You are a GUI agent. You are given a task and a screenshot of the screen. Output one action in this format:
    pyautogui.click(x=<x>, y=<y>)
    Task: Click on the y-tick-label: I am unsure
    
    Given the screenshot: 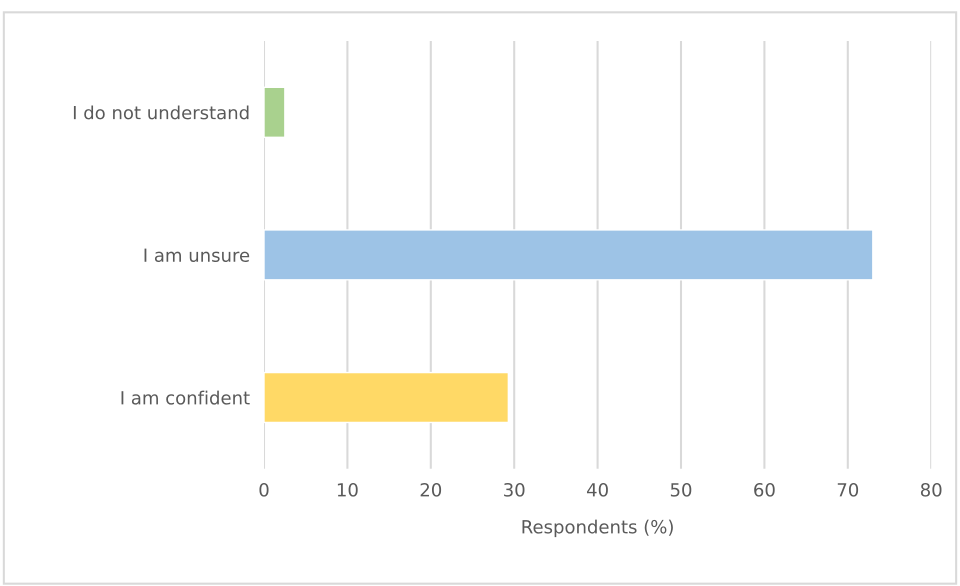 What is the action you would take?
    pyautogui.click(x=197, y=255)
    